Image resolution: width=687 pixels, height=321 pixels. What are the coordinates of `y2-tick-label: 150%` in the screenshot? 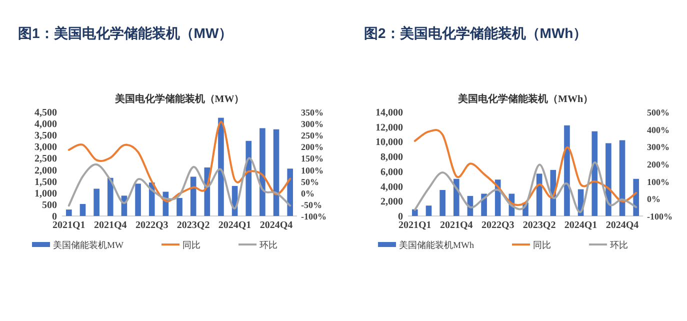 It's located at (312, 159).